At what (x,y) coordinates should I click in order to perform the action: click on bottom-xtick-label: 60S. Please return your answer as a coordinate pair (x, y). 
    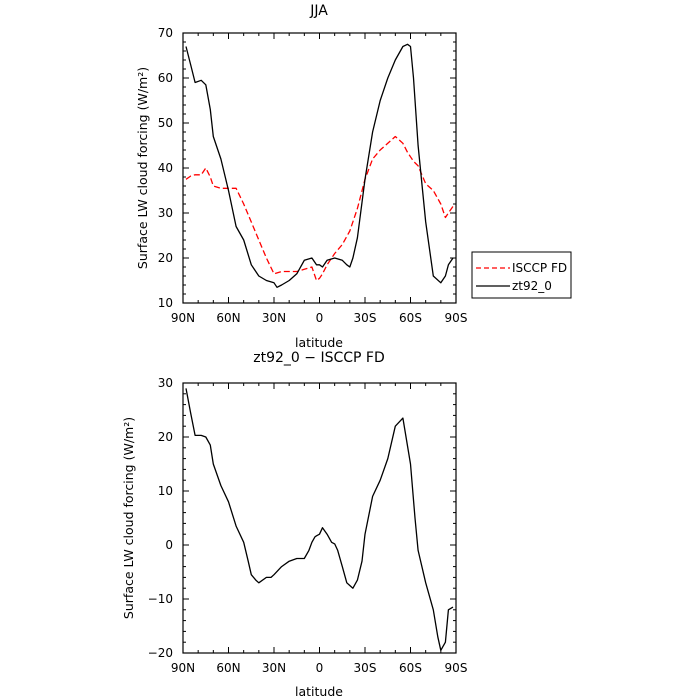
    Looking at the image, I should click on (410, 668).